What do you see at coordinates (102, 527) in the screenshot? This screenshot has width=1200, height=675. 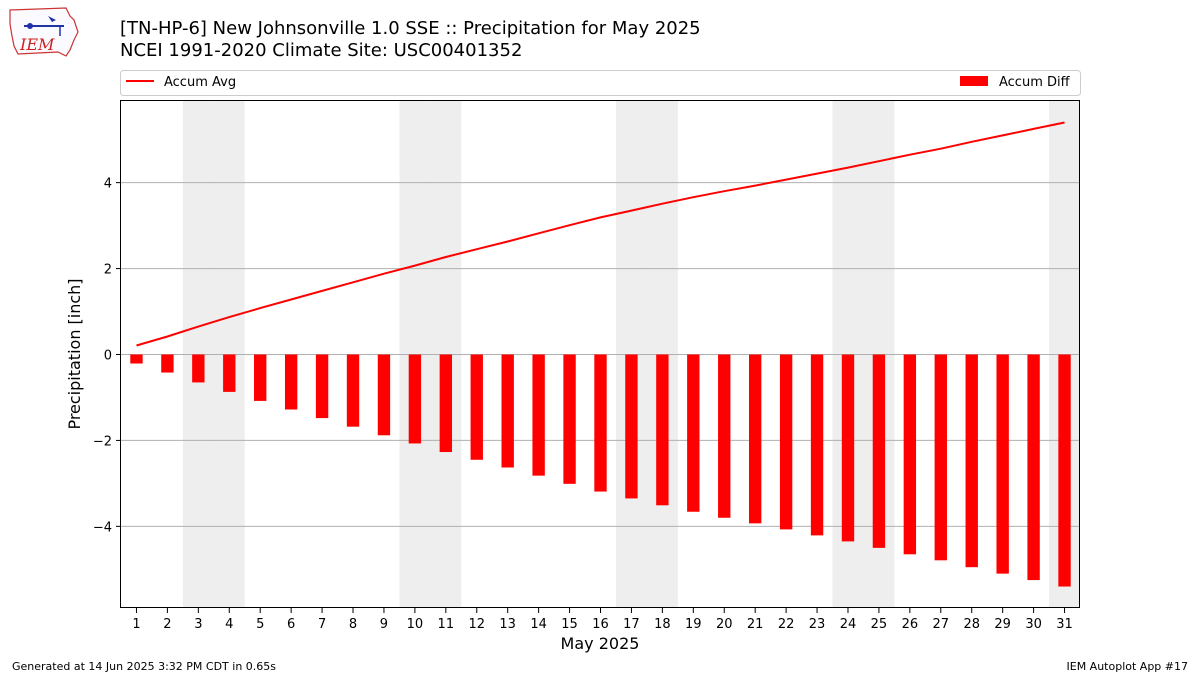 I see `y-tick-label: −4` at bounding box center [102, 527].